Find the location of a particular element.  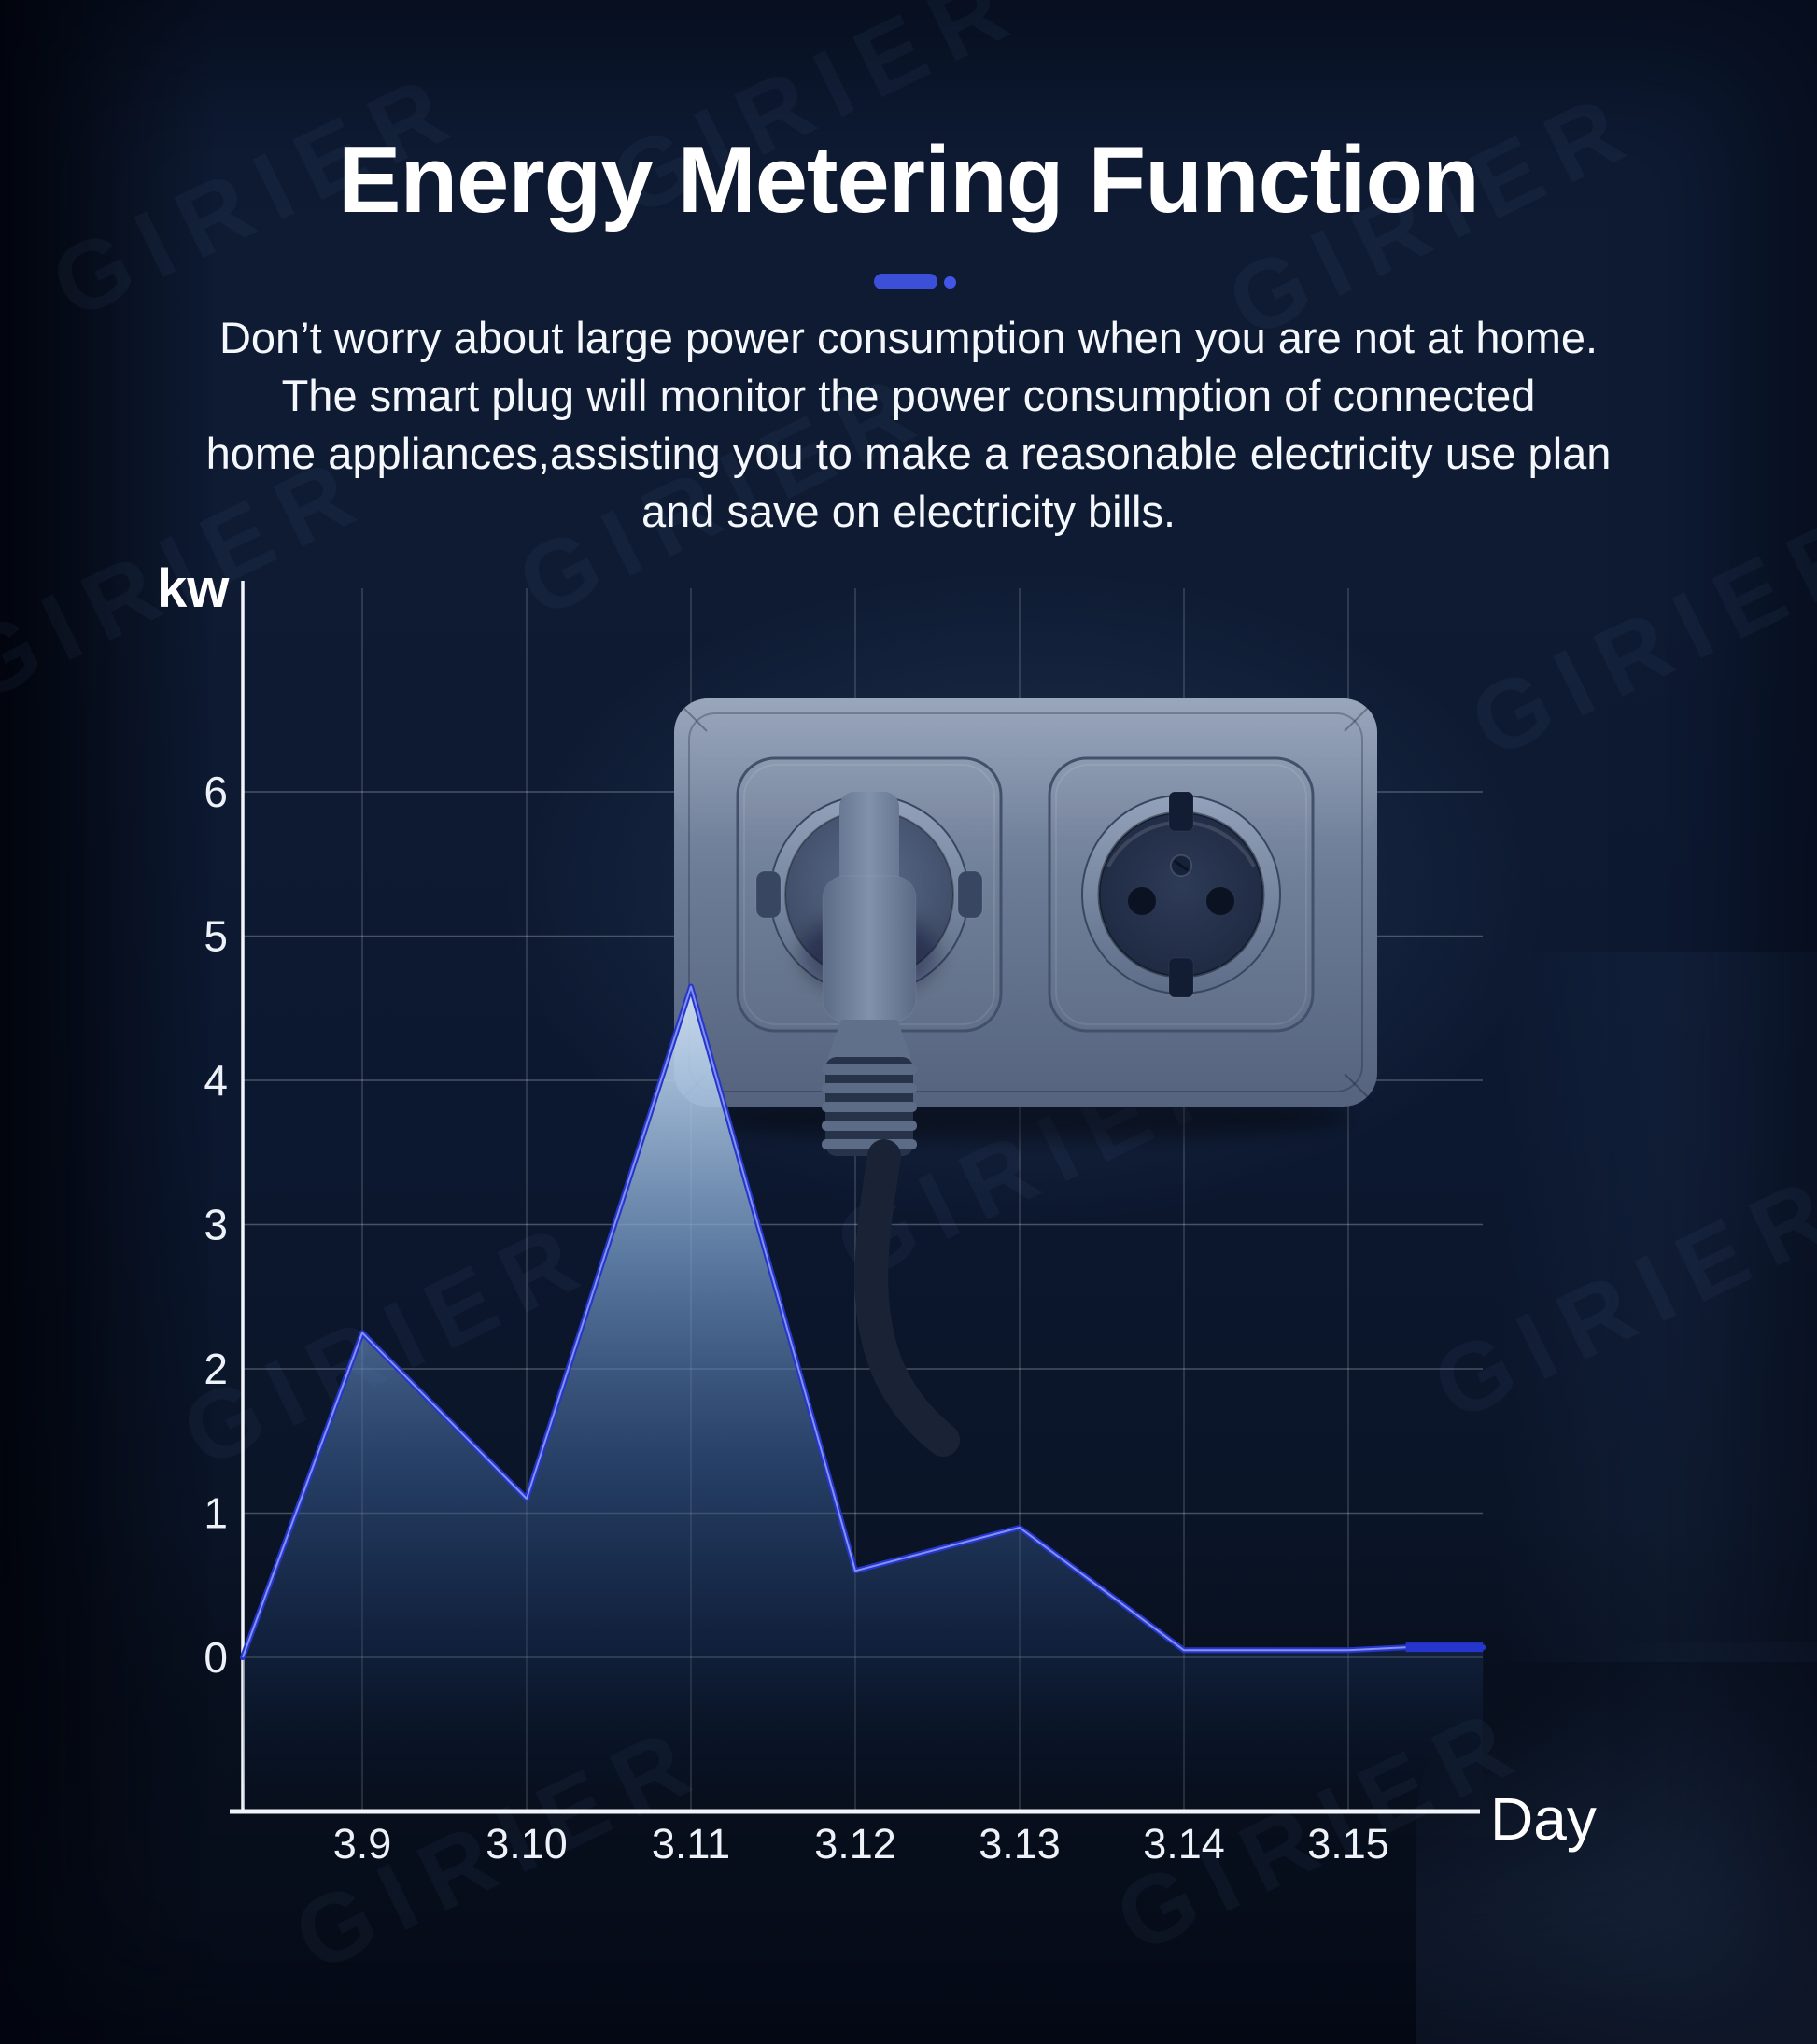

socket-pin-hole-left is located at coordinates (1142, 901).